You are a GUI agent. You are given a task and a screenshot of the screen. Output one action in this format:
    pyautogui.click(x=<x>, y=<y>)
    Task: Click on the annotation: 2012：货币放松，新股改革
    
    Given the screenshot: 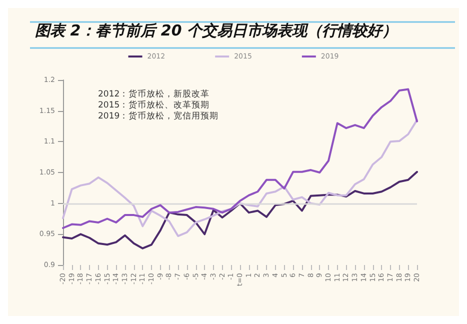 What is the action you would take?
    pyautogui.click(x=154, y=94)
    